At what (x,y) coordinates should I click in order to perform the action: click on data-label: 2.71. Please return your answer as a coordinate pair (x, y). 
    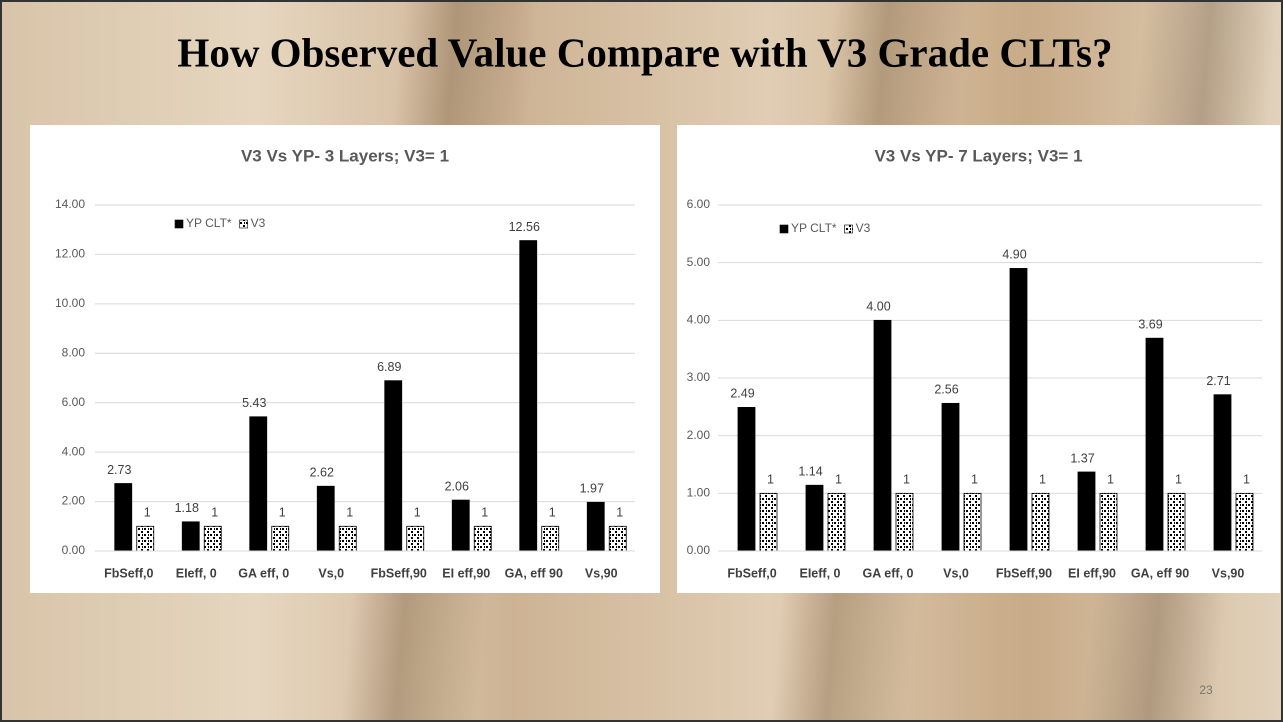
    Looking at the image, I should click on (1218, 381).